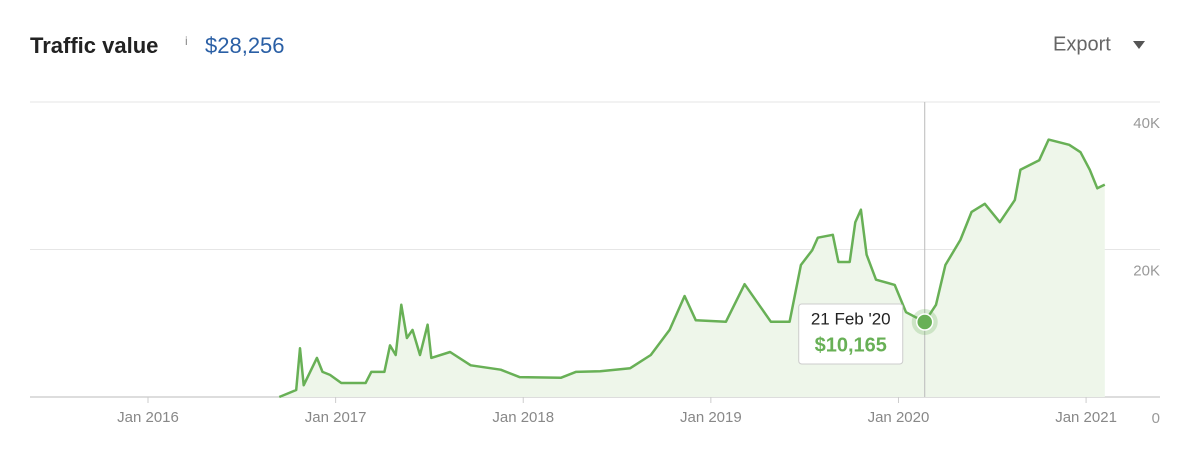 This screenshot has height=461, width=1200. I want to click on x-tick-label: Jan 2019, so click(711, 417).